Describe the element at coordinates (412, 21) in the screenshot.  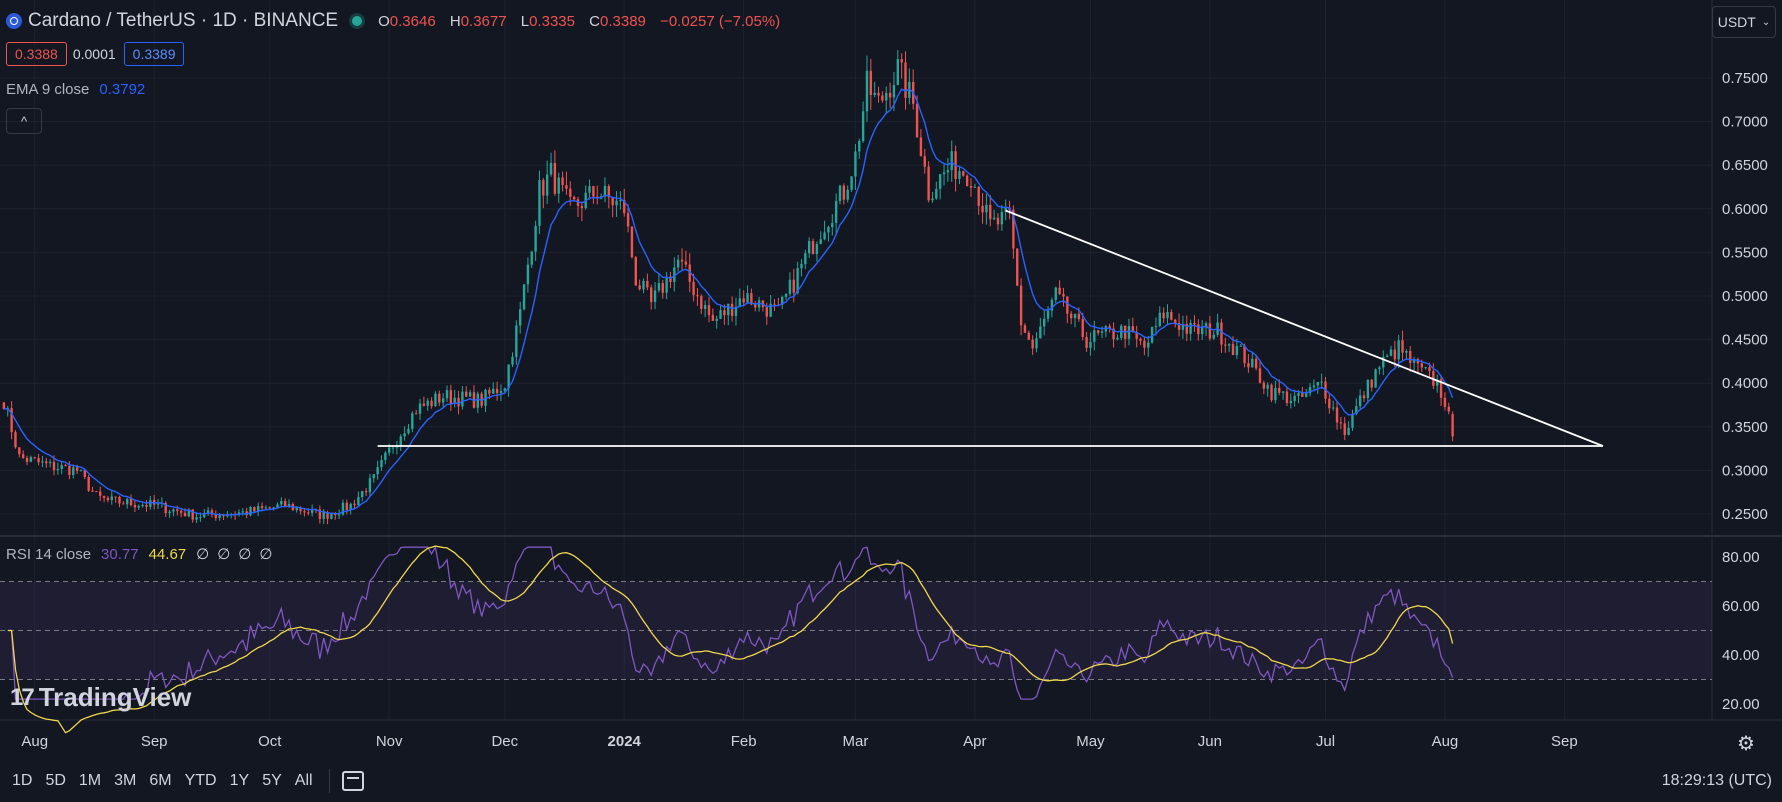
I see `open-value: 0.3646` at that location.